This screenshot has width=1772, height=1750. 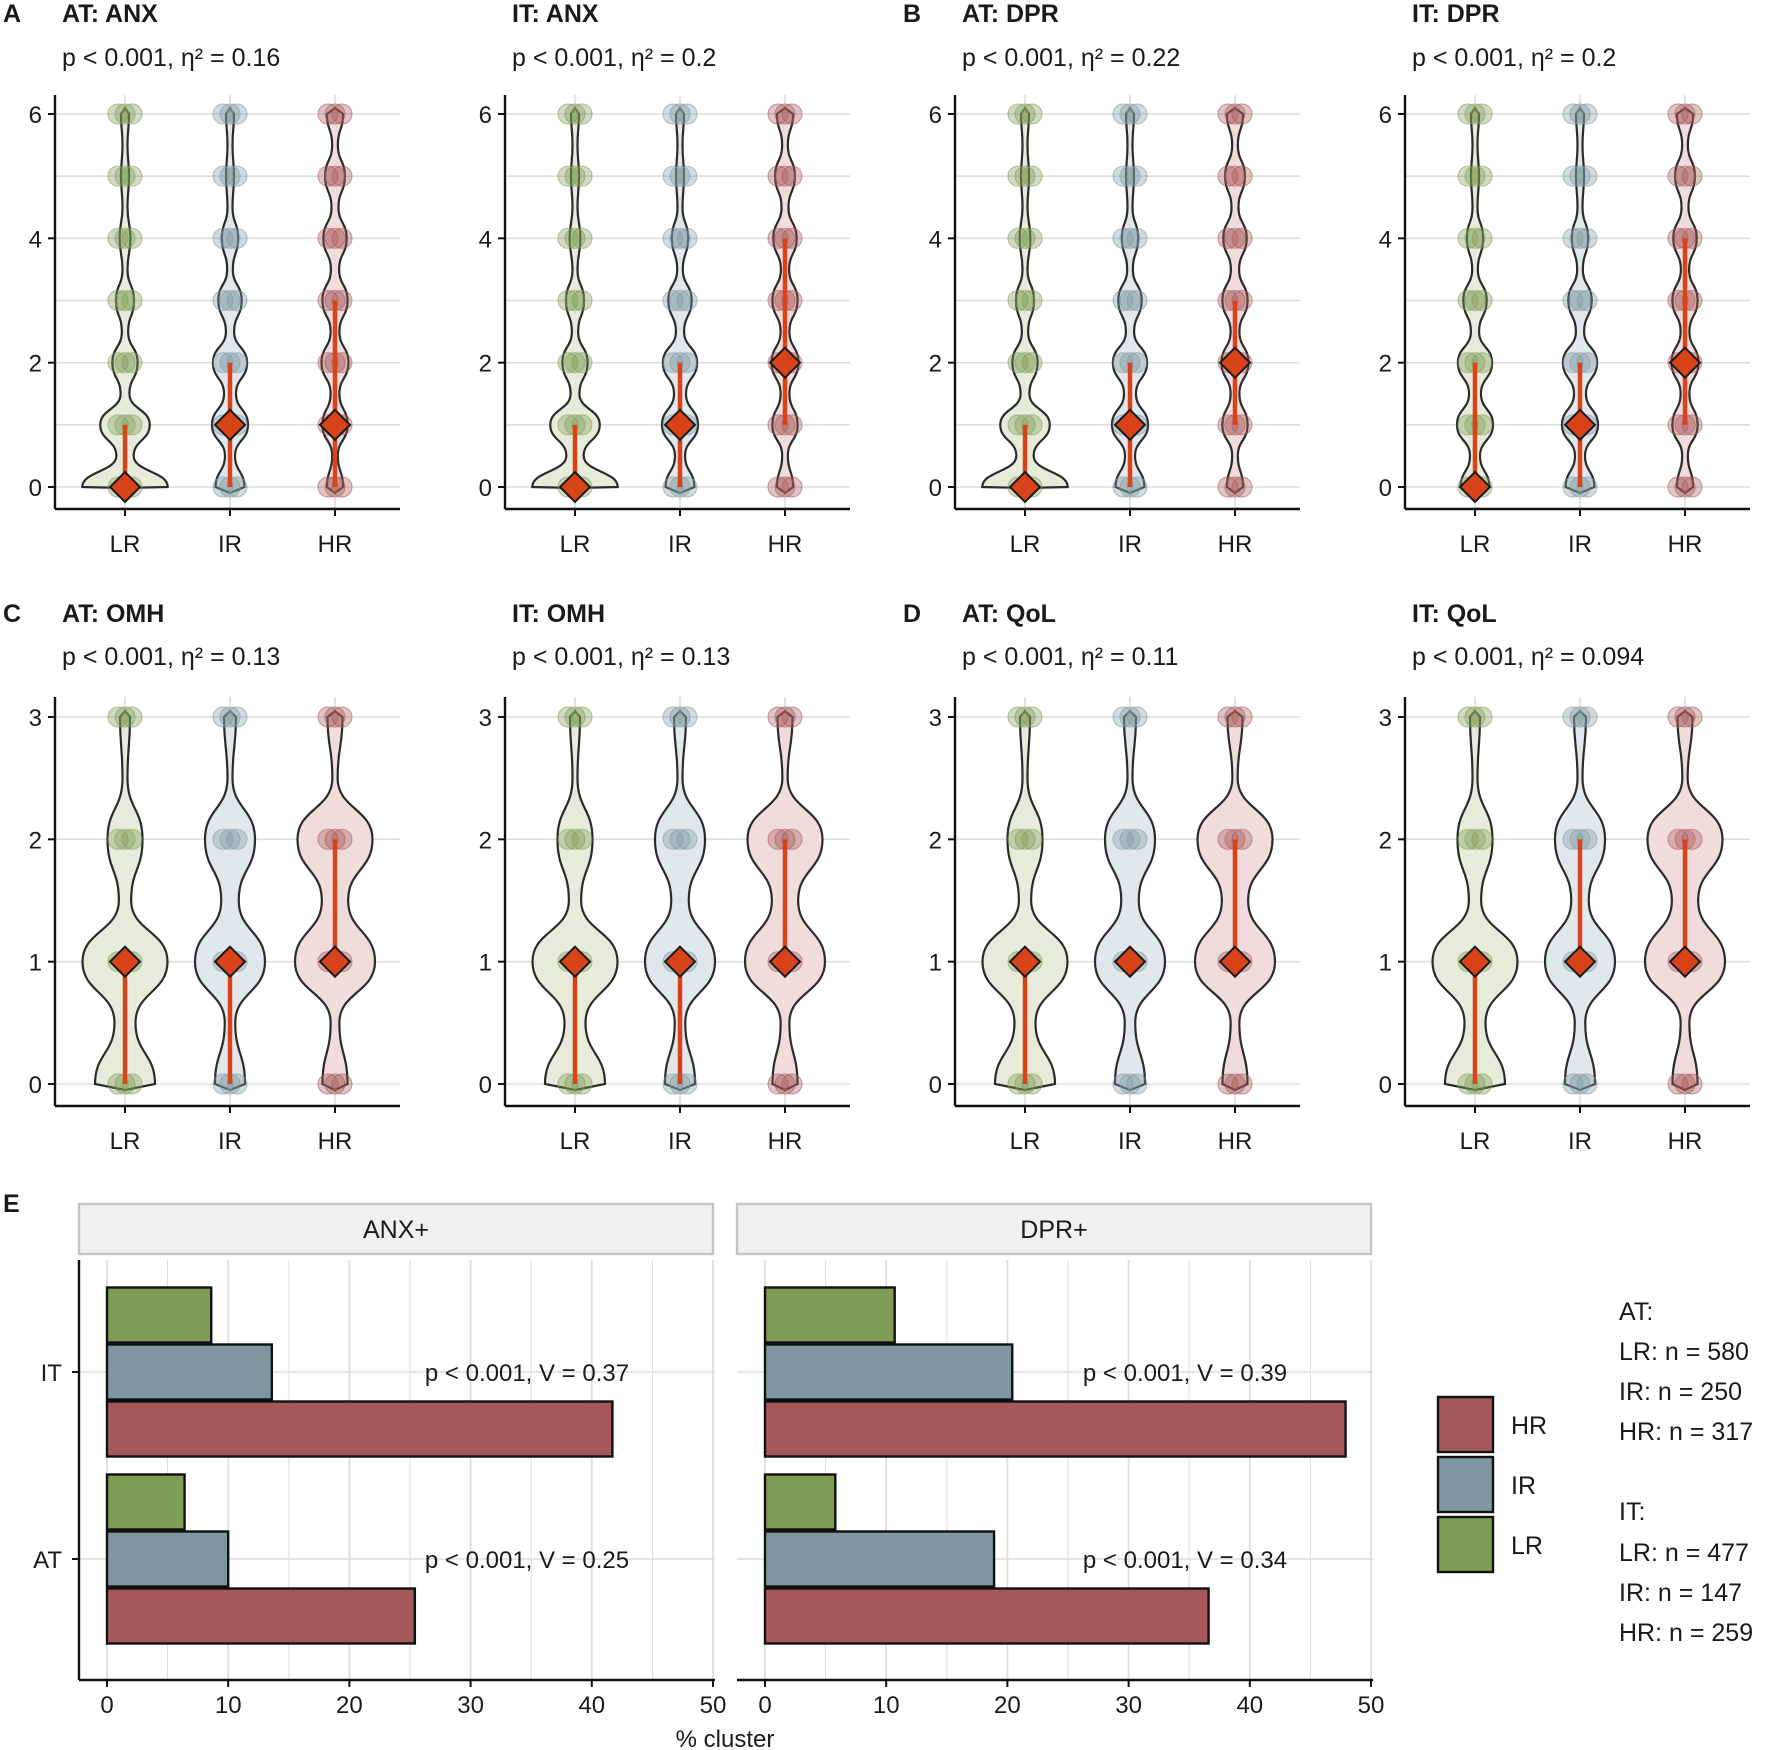 I want to click on sample-size-text: IR: n = 147, so click(x=1680, y=1593).